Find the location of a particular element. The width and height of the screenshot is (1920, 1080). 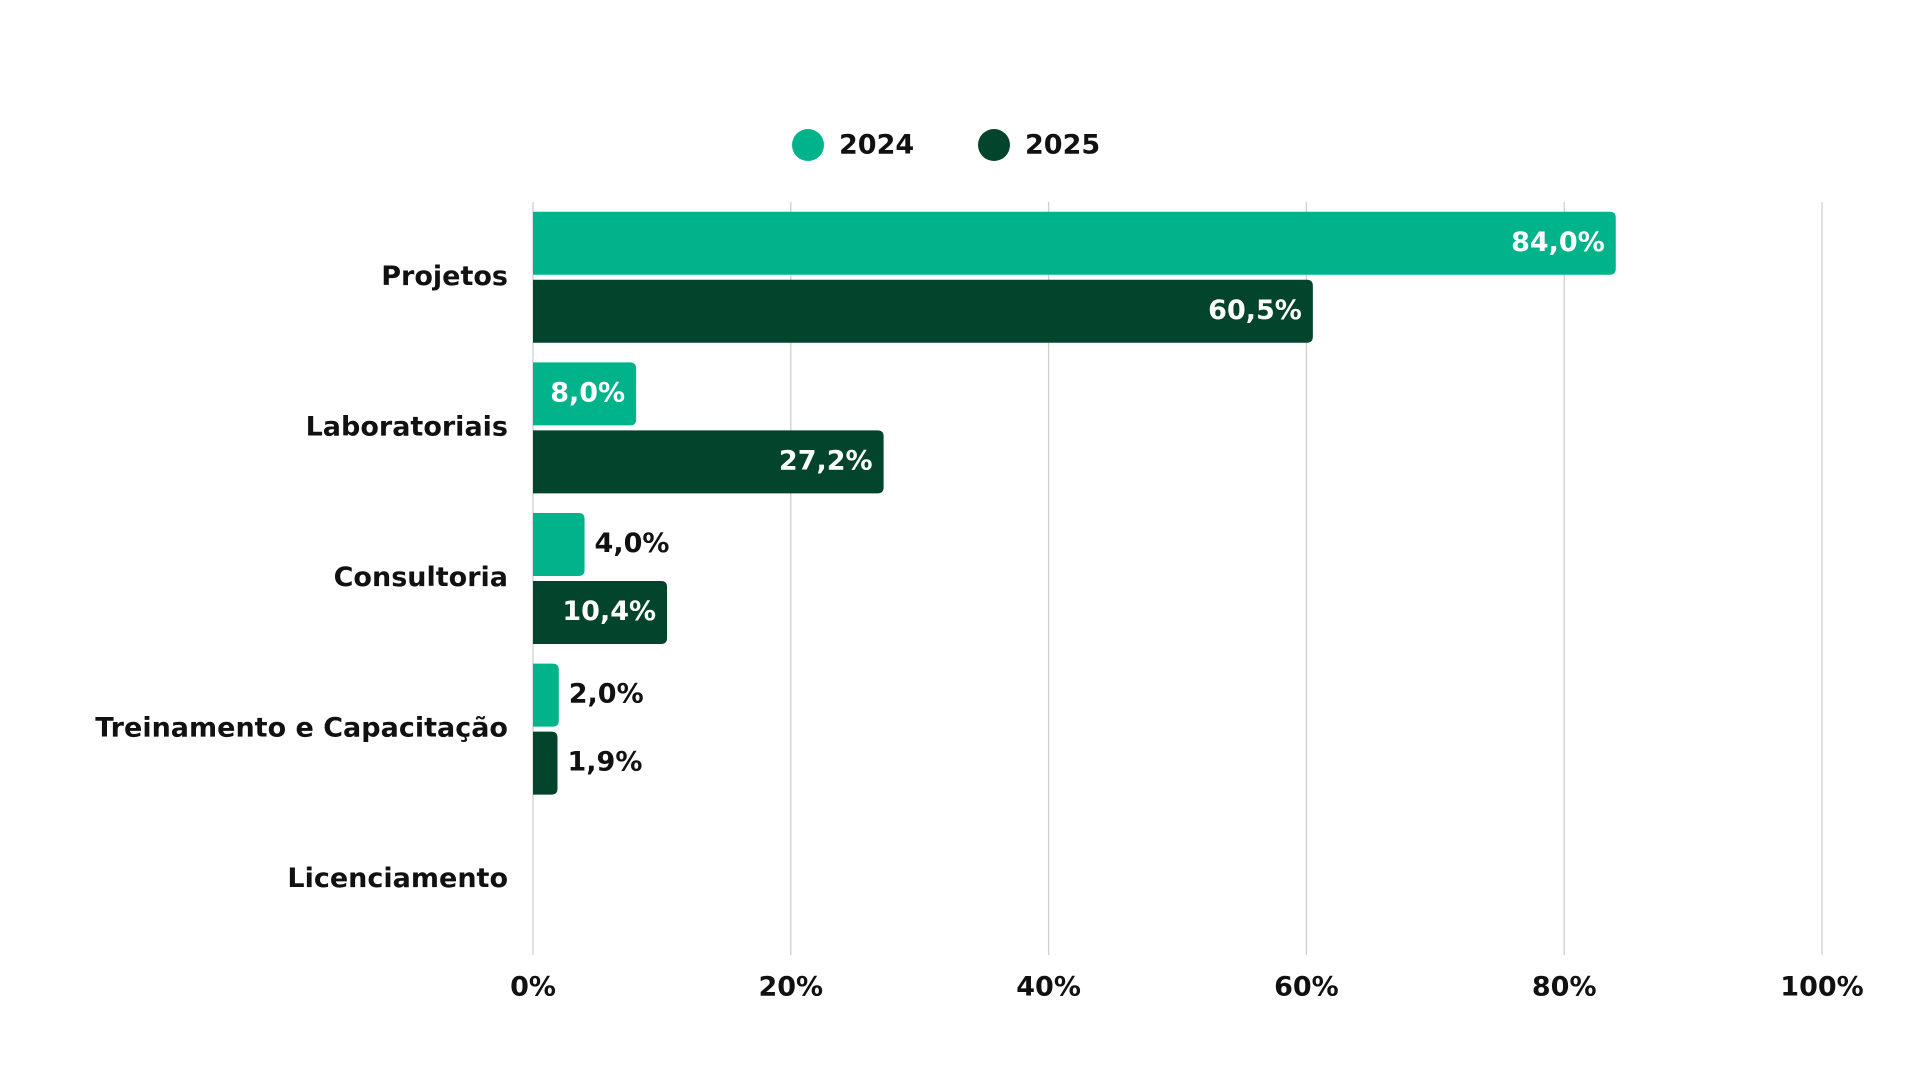

x-tick-label: 100% is located at coordinates (1821, 987).